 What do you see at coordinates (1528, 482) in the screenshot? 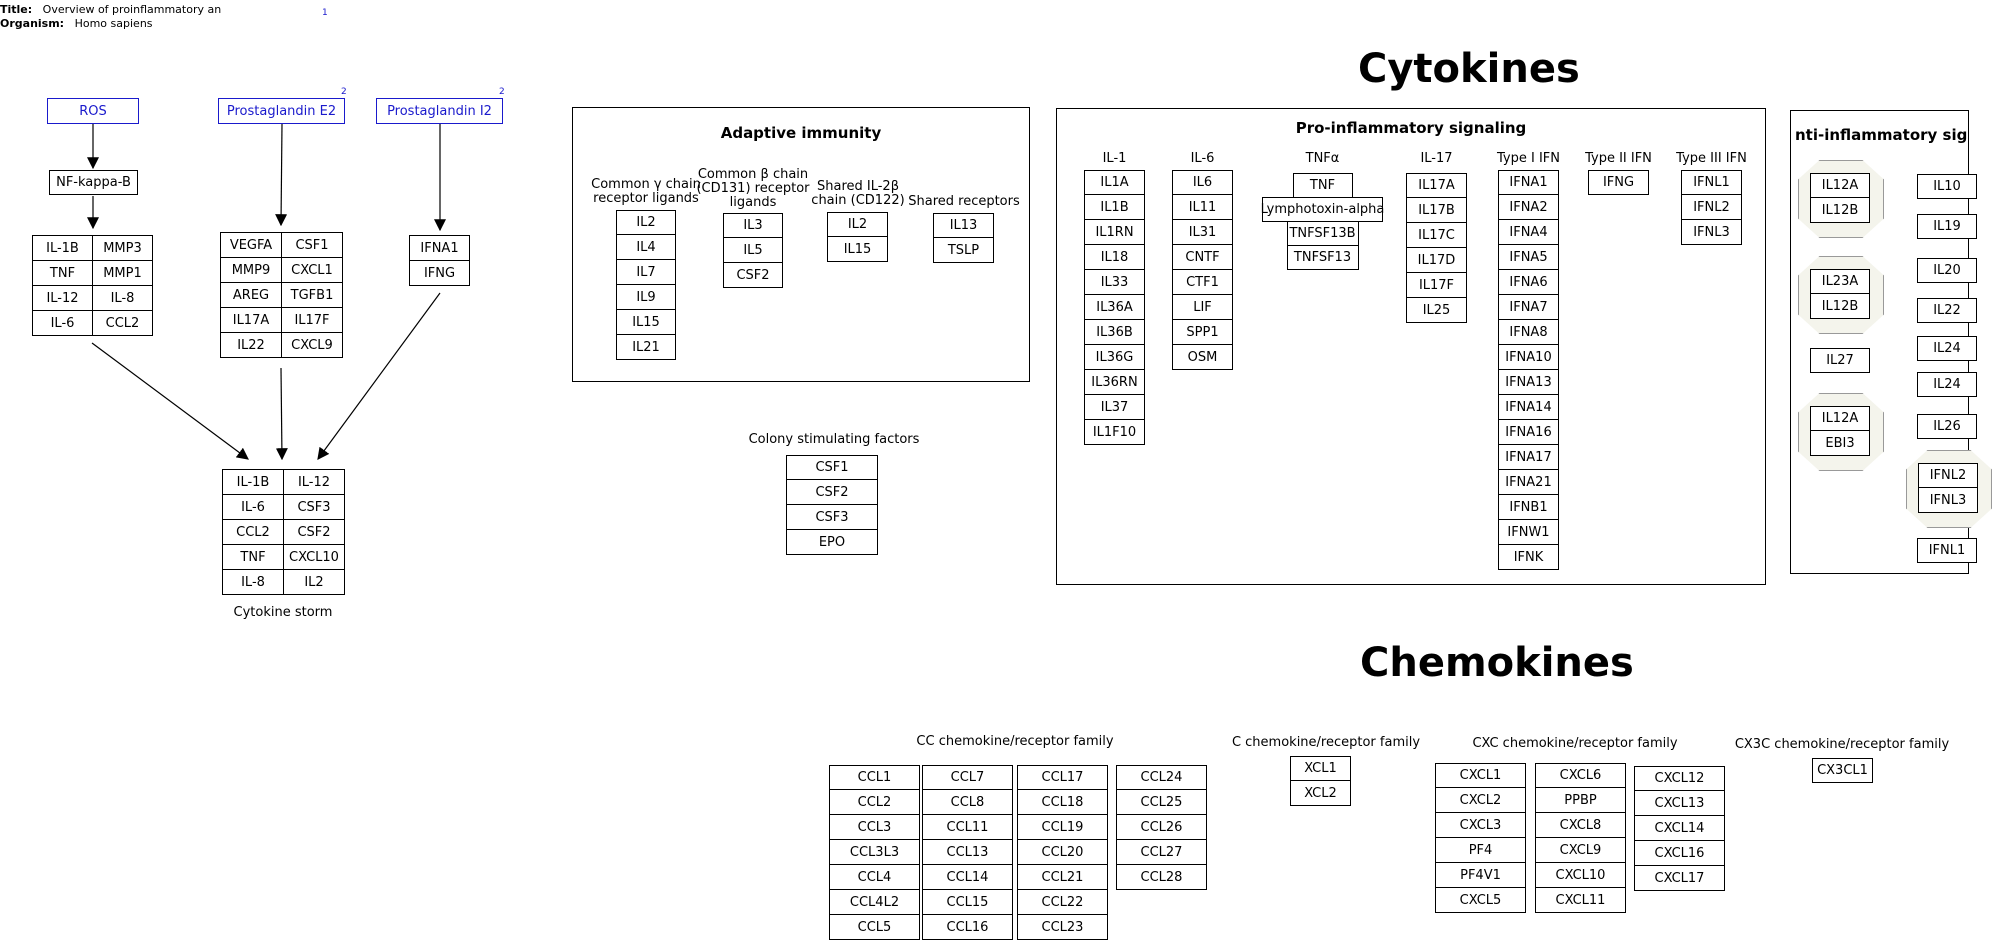
I see `gene-node-ifna21: IFNA21` at bounding box center [1528, 482].